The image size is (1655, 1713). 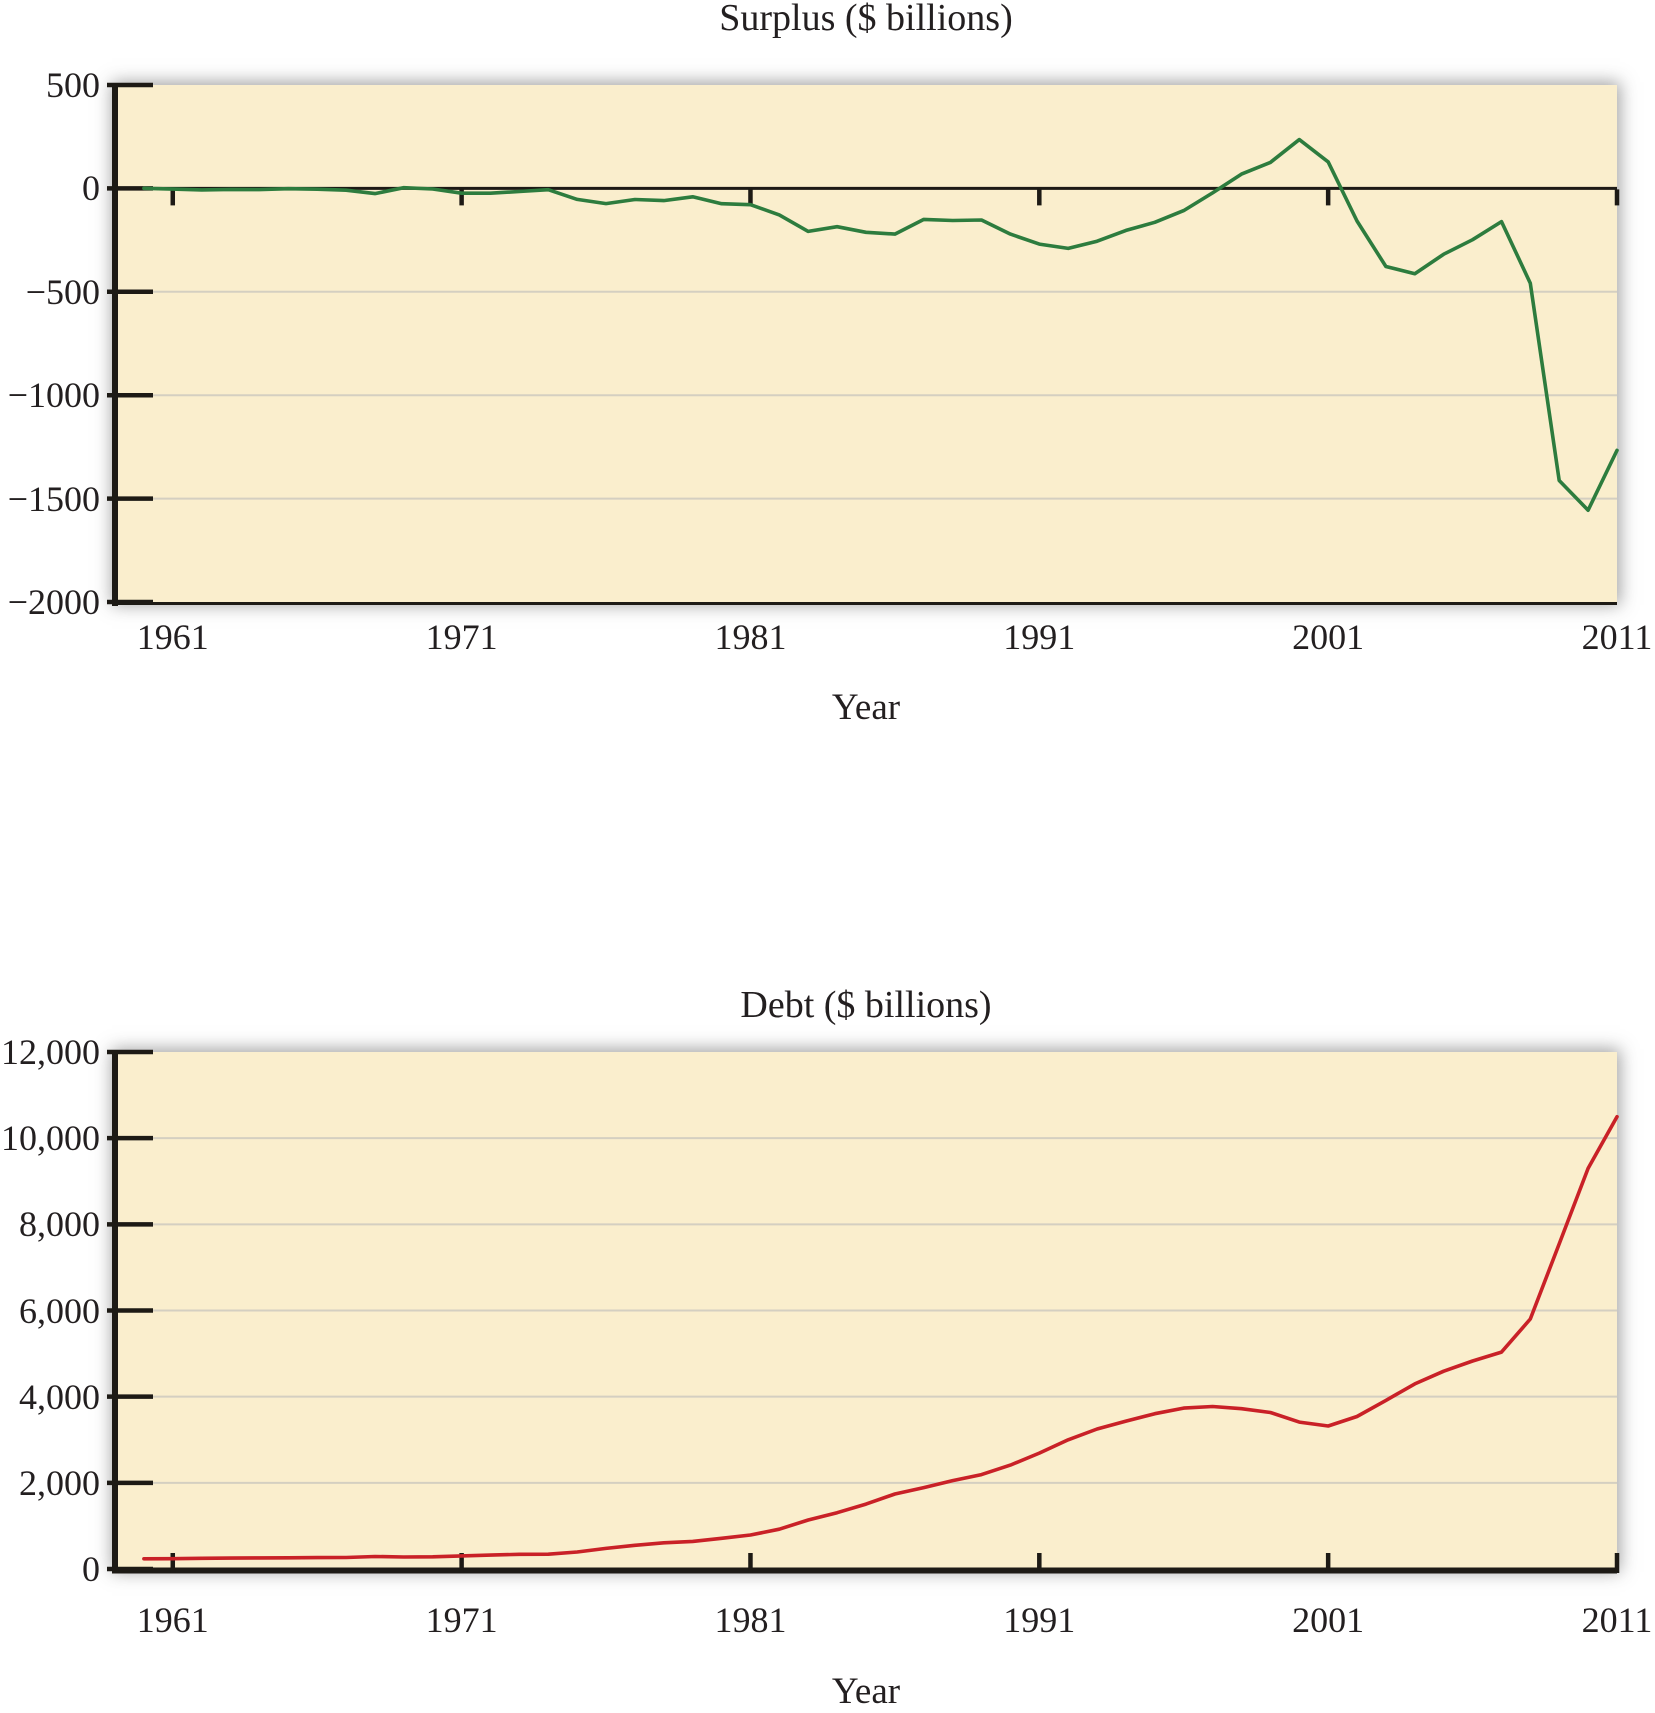 What do you see at coordinates (750, 637) in the screenshot?
I see `surplus-x-tick-label: 1981` at bounding box center [750, 637].